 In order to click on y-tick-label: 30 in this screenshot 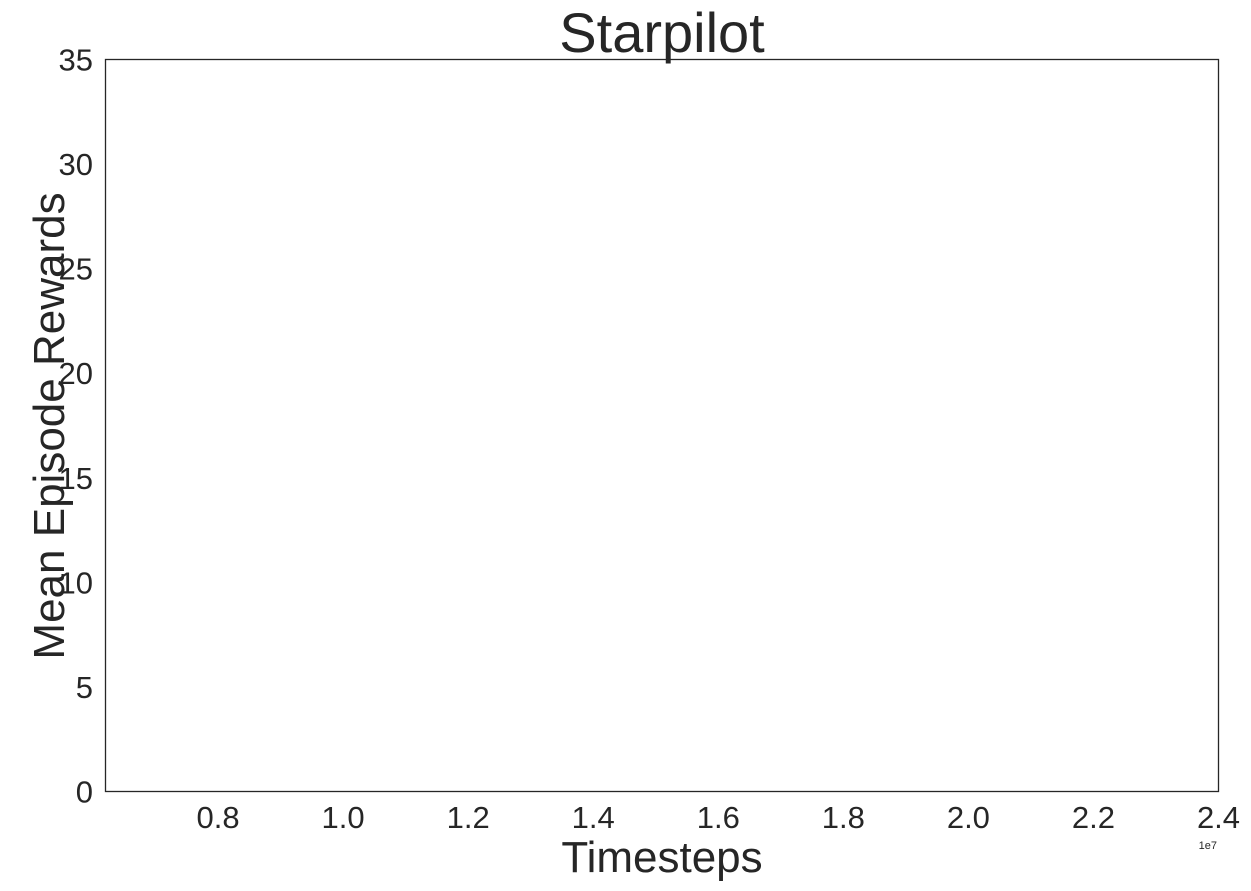, I will do `click(76, 164)`.